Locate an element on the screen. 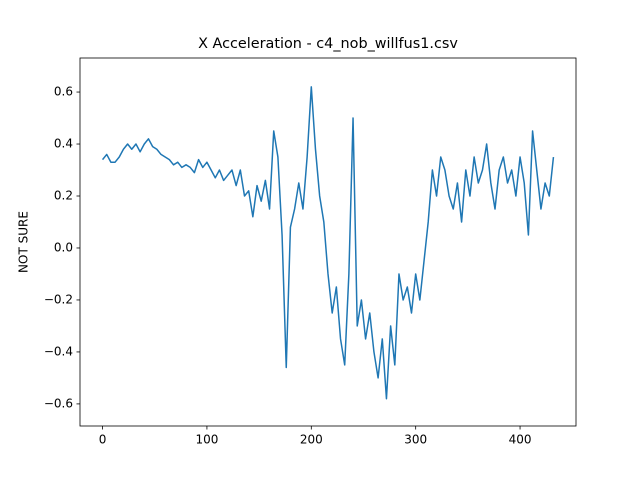  y-axis-label: NOT SURE is located at coordinates (24, 242).